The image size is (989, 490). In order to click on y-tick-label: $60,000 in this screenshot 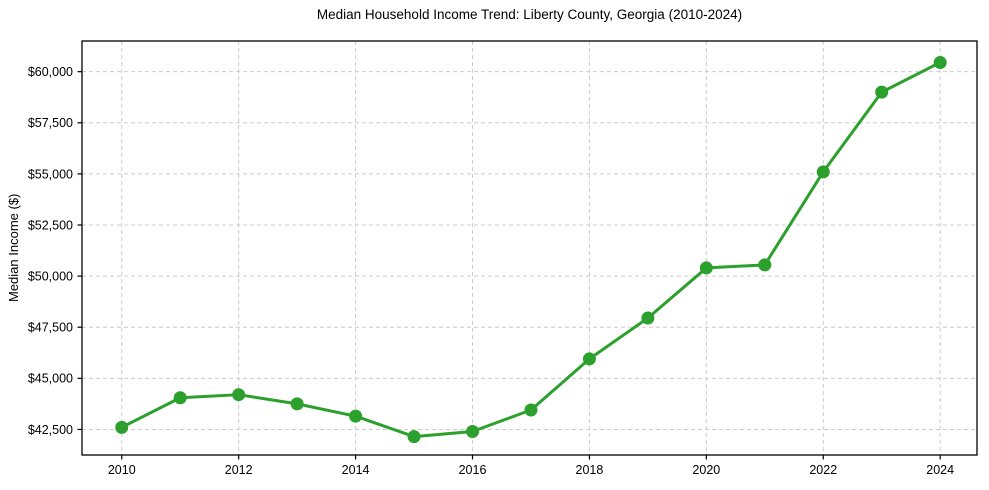, I will do `click(50, 72)`.